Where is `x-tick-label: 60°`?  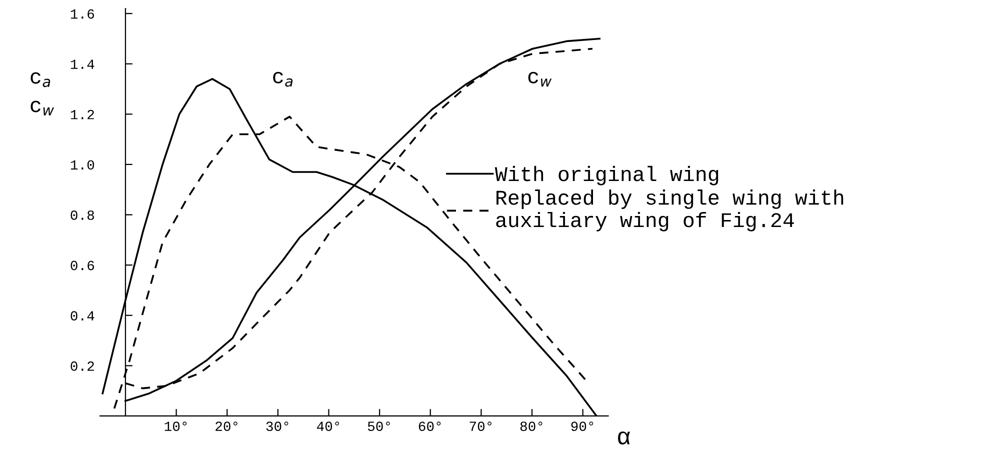
x-tick-label: 60° is located at coordinates (429, 427).